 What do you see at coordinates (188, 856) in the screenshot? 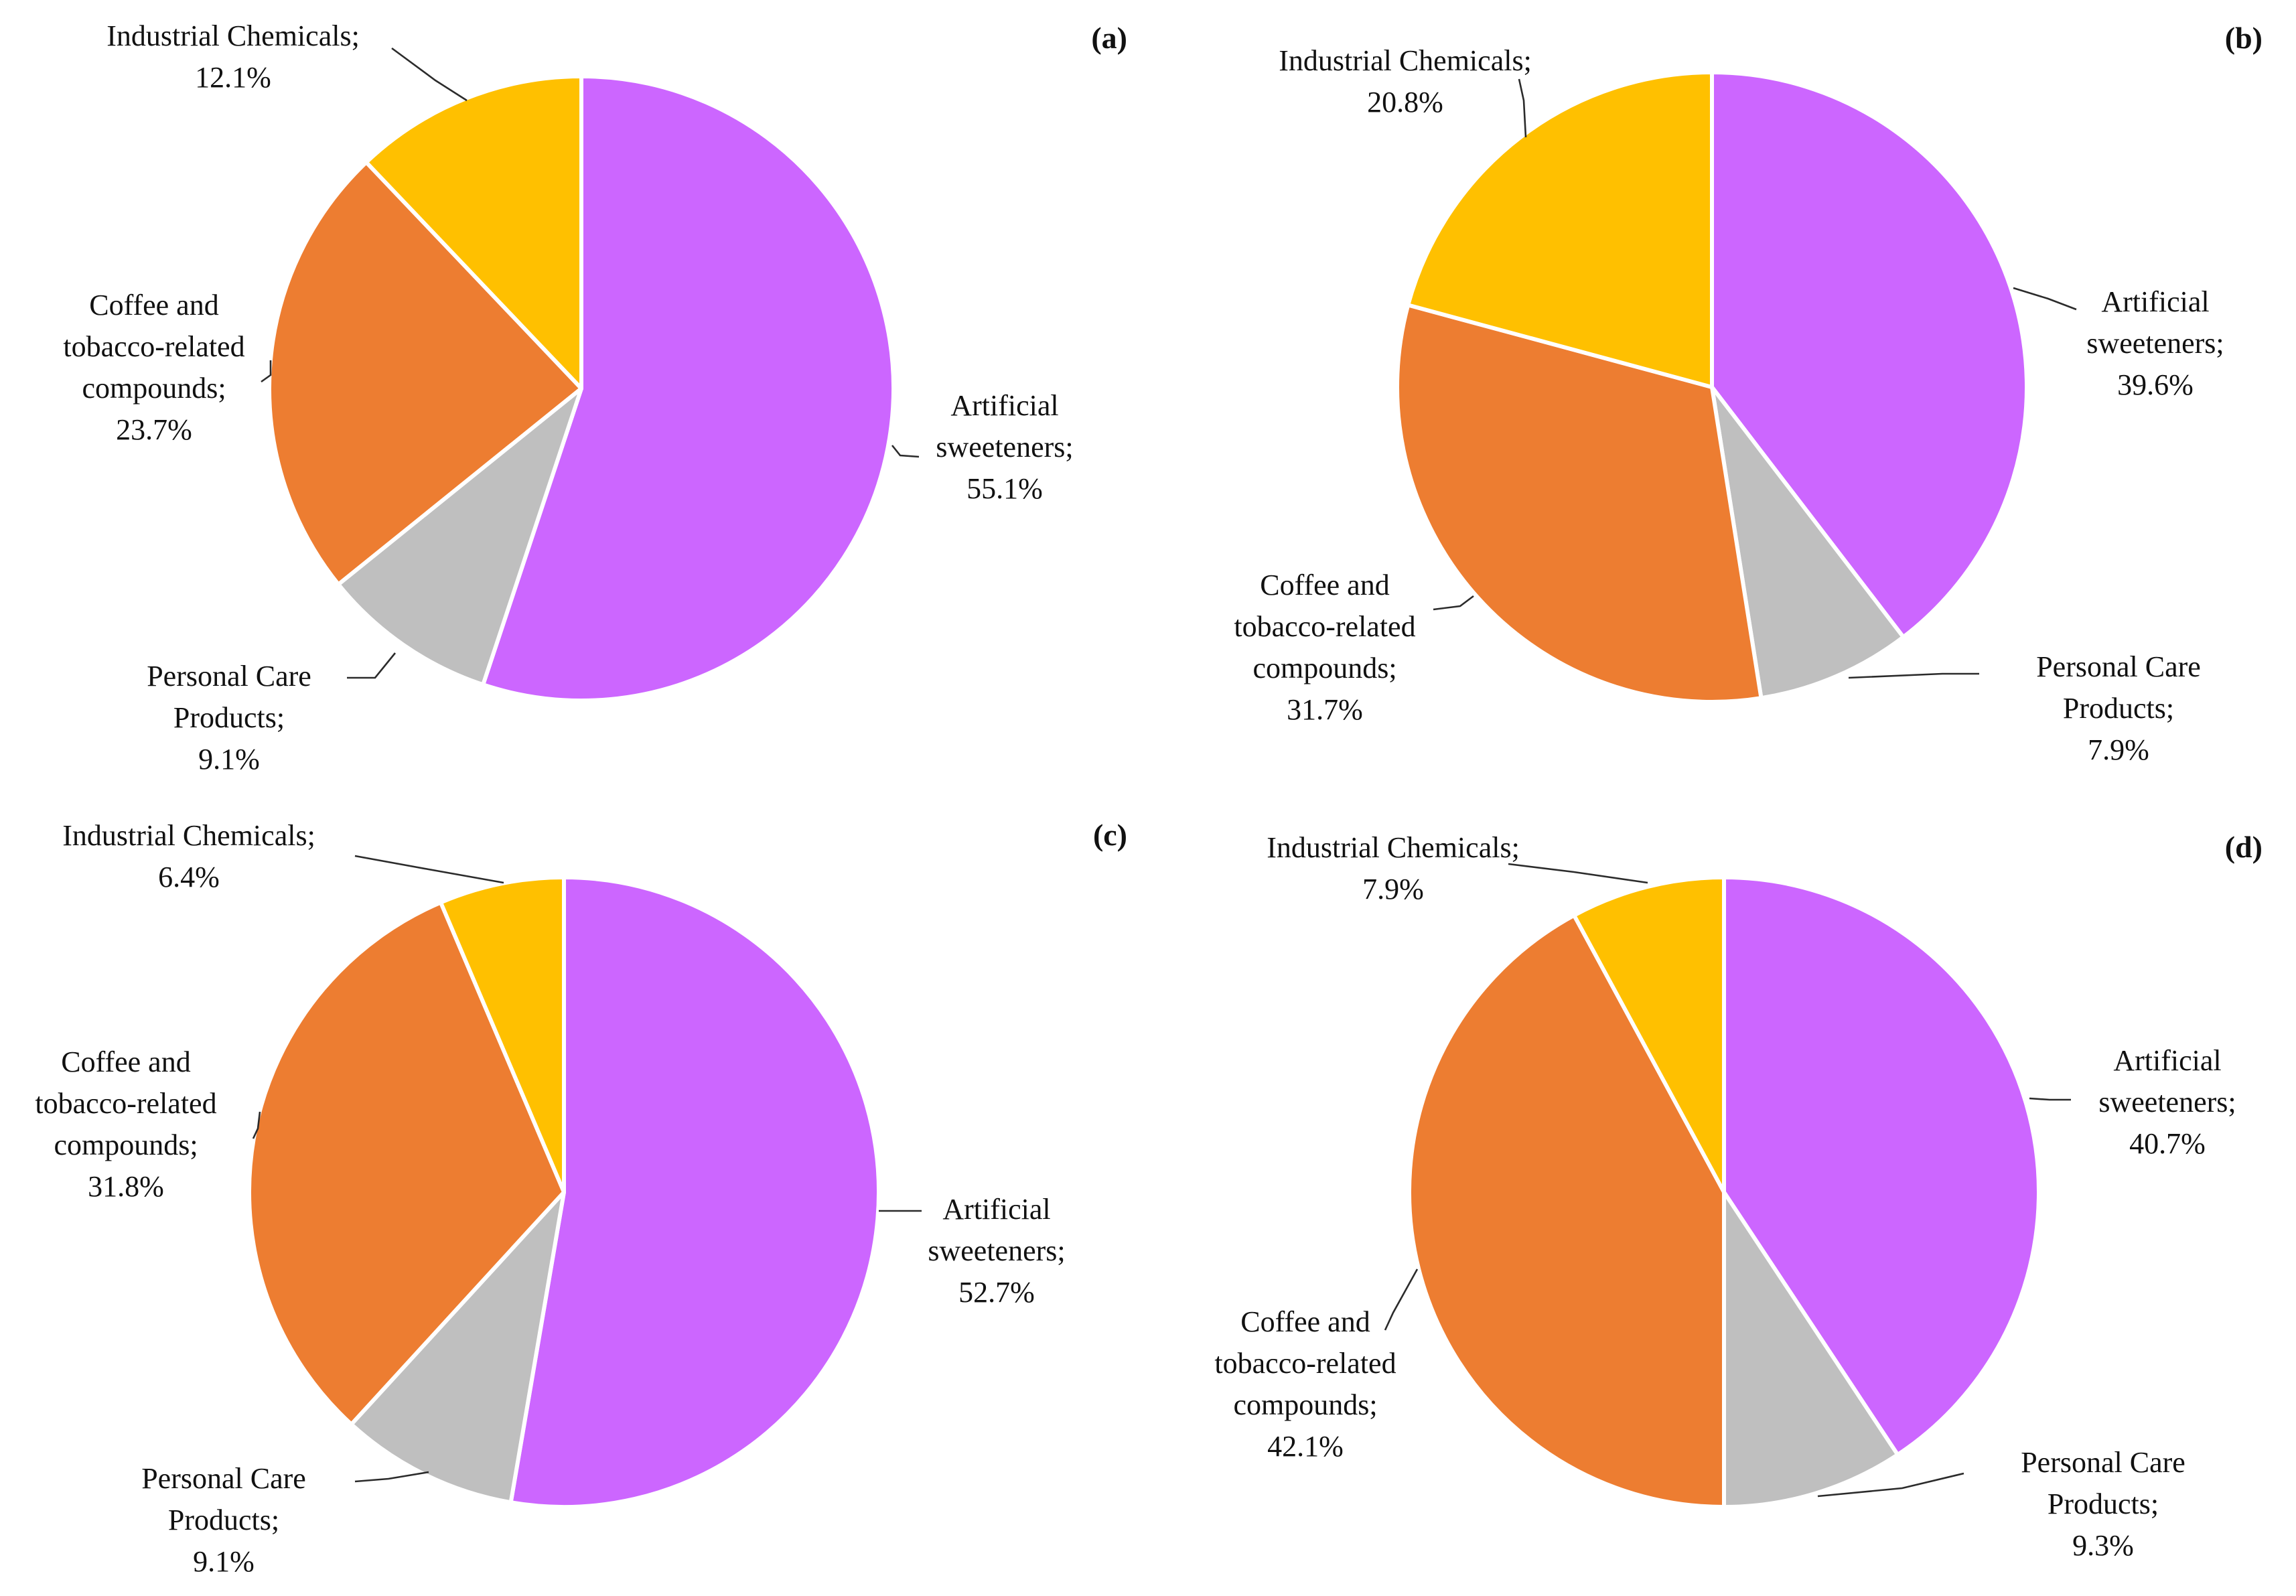
I see `data-label: Industrial Chemicals; 6.4%` at bounding box center [188, 856].